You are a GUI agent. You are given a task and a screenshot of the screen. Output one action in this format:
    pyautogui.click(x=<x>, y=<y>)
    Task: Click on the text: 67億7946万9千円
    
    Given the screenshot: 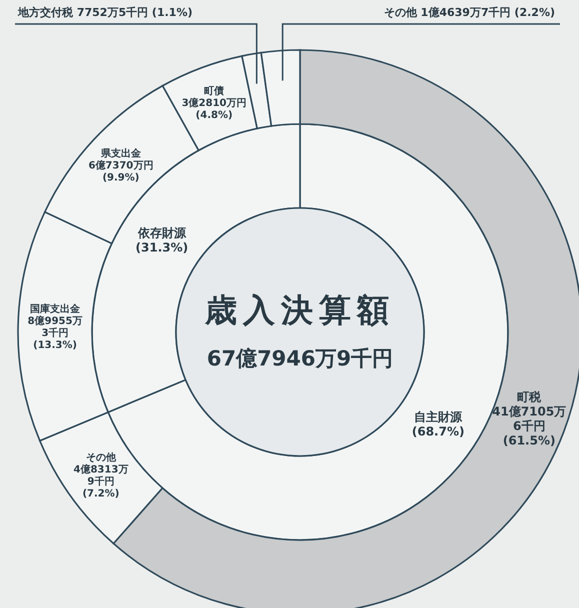 What is the action you would take?
    pyautogui.click(x=300, y=358)
    